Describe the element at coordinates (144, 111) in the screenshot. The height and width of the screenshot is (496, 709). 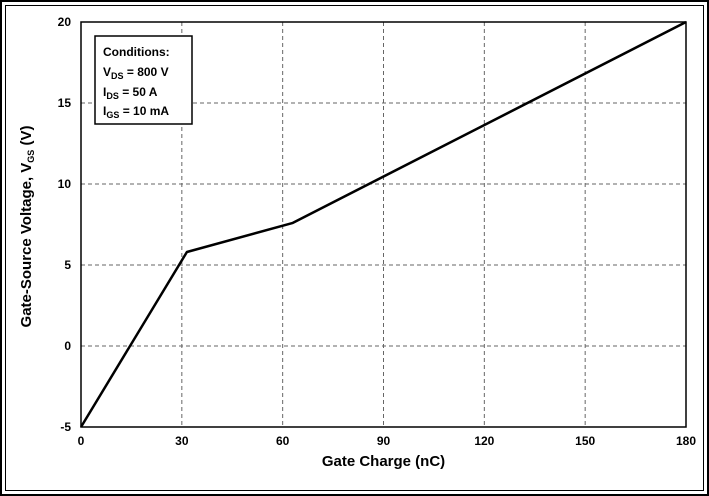
I see `condition-igs-value: = 10 mA` at that location.